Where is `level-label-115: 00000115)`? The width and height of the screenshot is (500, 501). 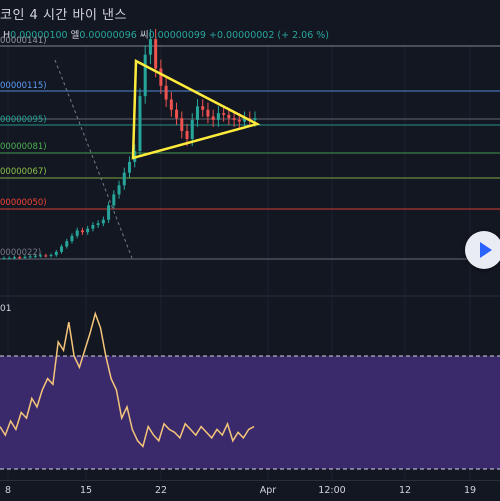 level-label-115: 00000115) is located at coordinates (23, 86).